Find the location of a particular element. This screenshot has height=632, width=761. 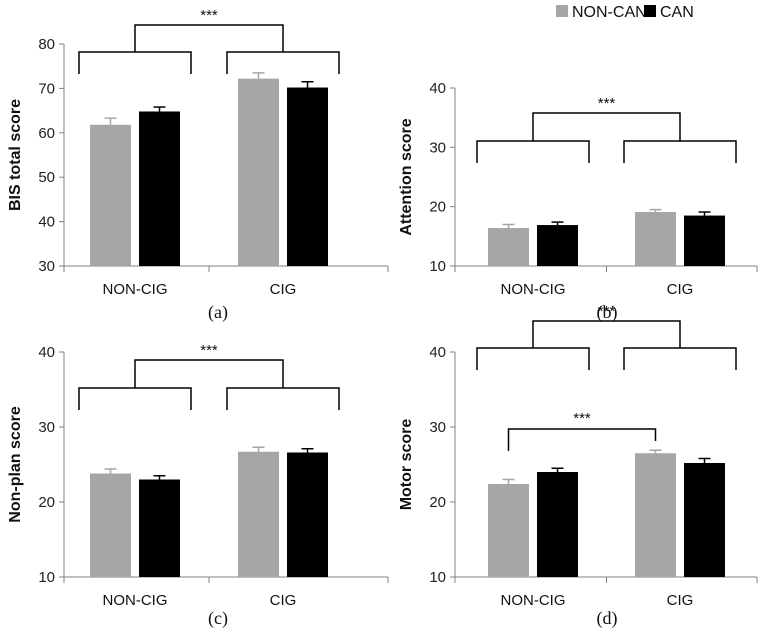

legend-label: NON-CAN is located at coordinates (609, 12).